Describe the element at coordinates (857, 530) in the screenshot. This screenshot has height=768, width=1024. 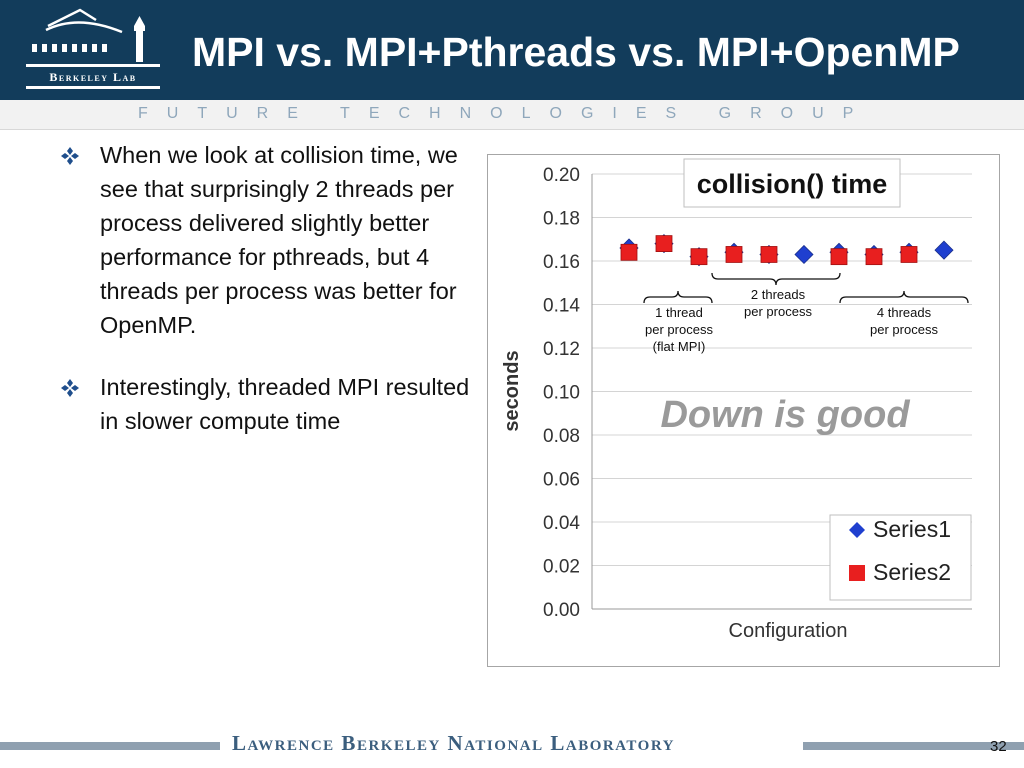
I see `legend-series1-marker` at that location.